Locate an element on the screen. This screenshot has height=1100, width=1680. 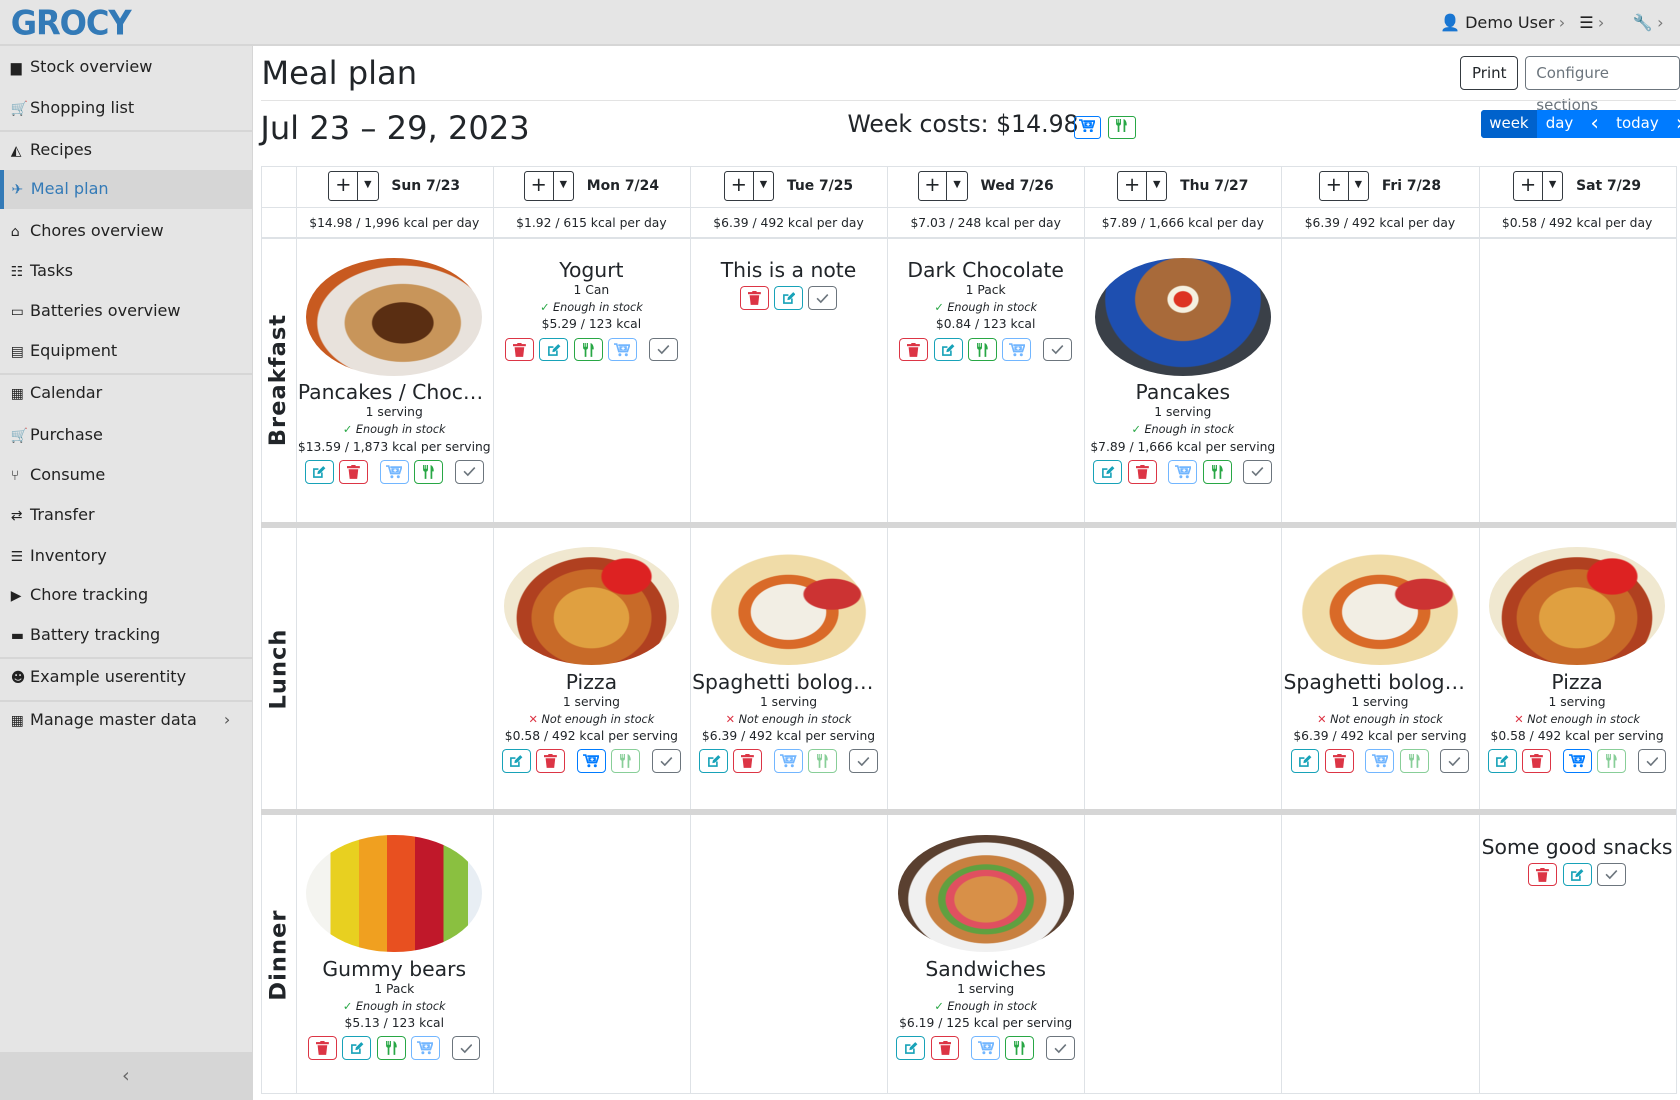
sidebar-item-stock-overview: ▆ Stock overview is located at coordinates (126, 67).